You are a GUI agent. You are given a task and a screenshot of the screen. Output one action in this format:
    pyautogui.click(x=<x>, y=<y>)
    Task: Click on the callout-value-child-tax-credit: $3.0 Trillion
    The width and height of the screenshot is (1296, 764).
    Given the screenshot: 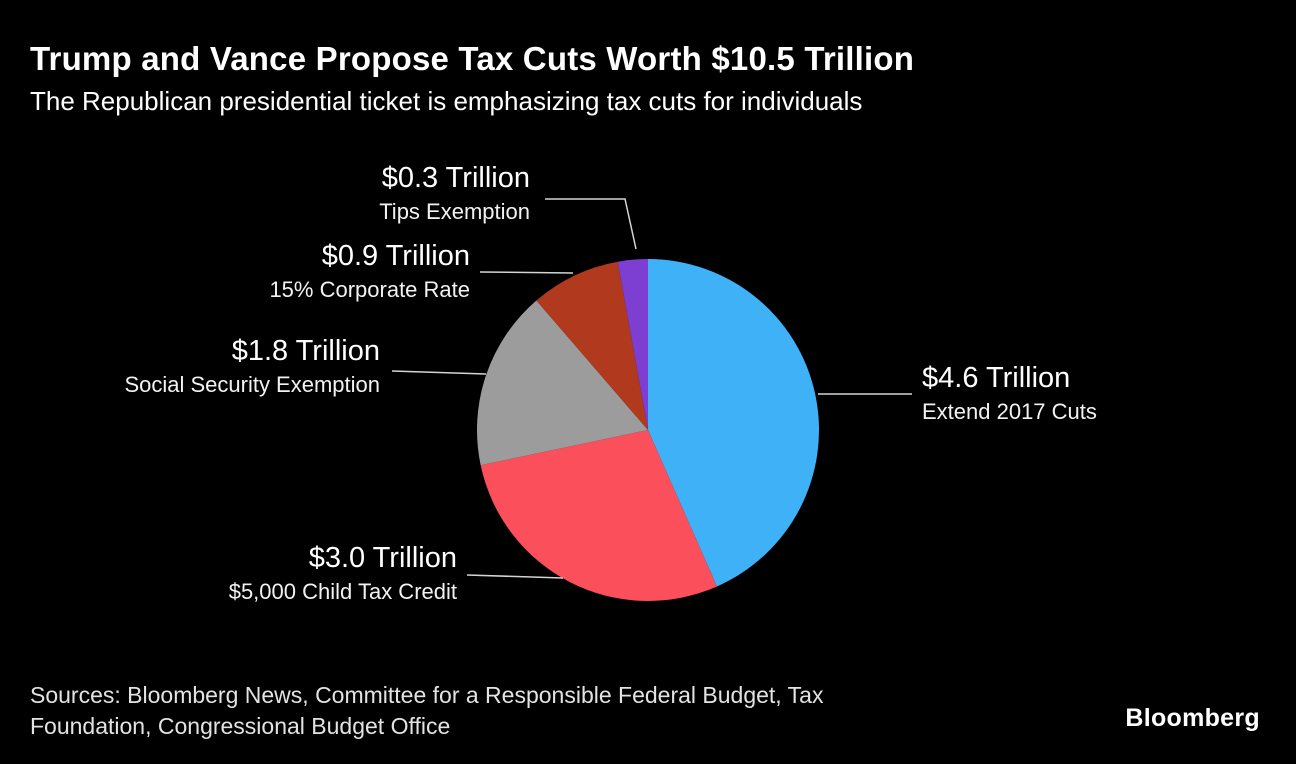 What is the action you would take?
    pyautogui.click(x=382, y=558)
    